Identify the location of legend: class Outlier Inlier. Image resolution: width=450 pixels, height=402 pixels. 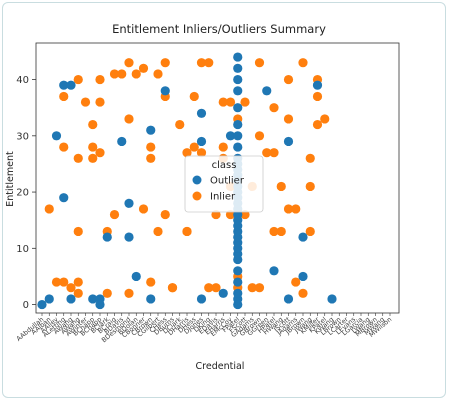
(224, 184).